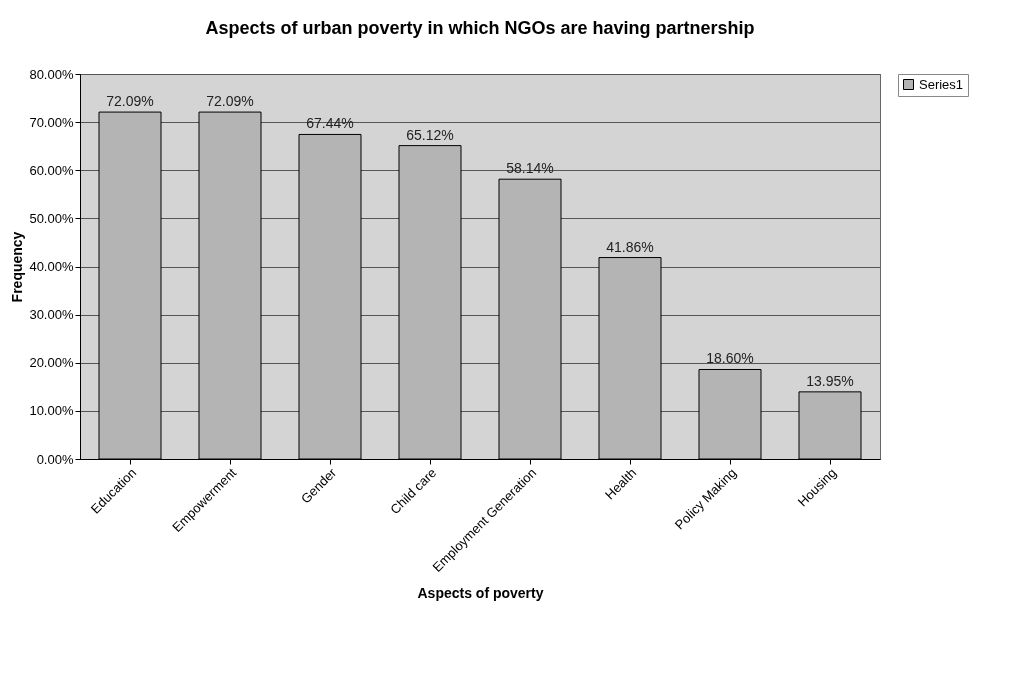 The width and height of the screenshot is (1013, 674). Describe the element at coordinates (51, 218) in the screenshot. I see `y-tick-label: 50.00%` at that location.